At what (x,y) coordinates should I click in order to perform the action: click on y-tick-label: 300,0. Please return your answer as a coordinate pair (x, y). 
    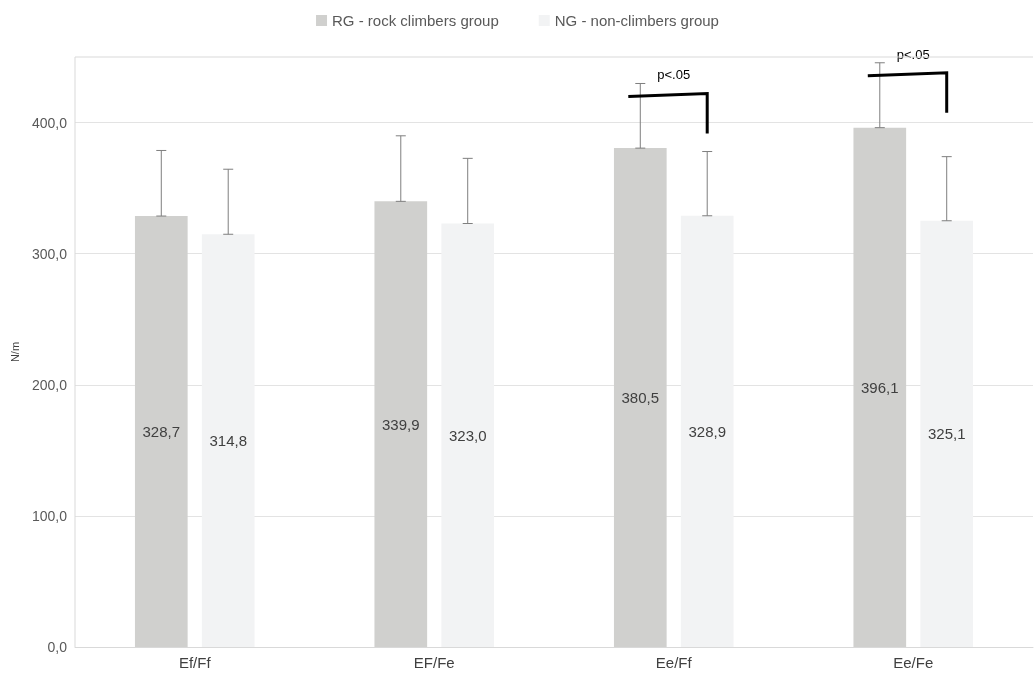
    Looking at the image, I should click on (49, 253).